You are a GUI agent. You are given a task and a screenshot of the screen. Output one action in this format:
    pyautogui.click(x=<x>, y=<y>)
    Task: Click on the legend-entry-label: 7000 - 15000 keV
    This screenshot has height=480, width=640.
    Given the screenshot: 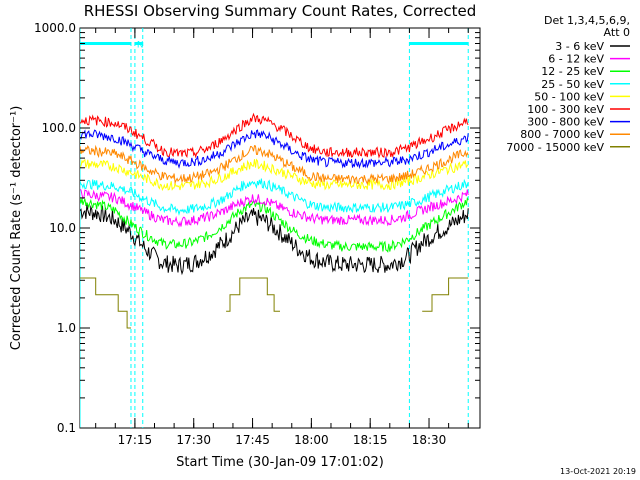 What is the action you would take?
    pyautogui.click(x=555, y=147)
    